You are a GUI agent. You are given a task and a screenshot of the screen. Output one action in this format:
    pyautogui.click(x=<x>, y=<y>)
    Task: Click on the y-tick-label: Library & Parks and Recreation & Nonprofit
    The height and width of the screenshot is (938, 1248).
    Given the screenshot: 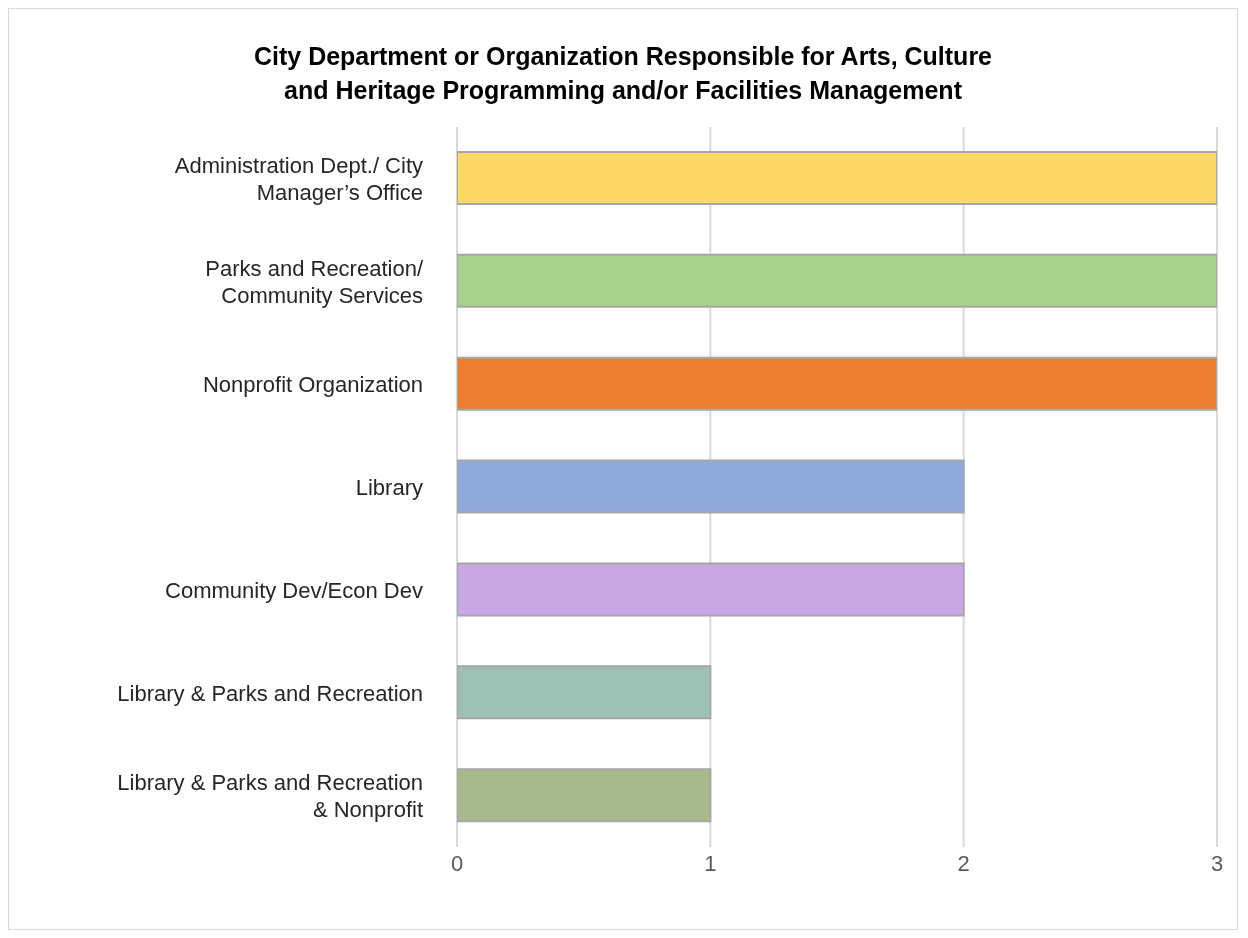 What is the action you would take?
    pyautogui.click(x=270, y=796)
    